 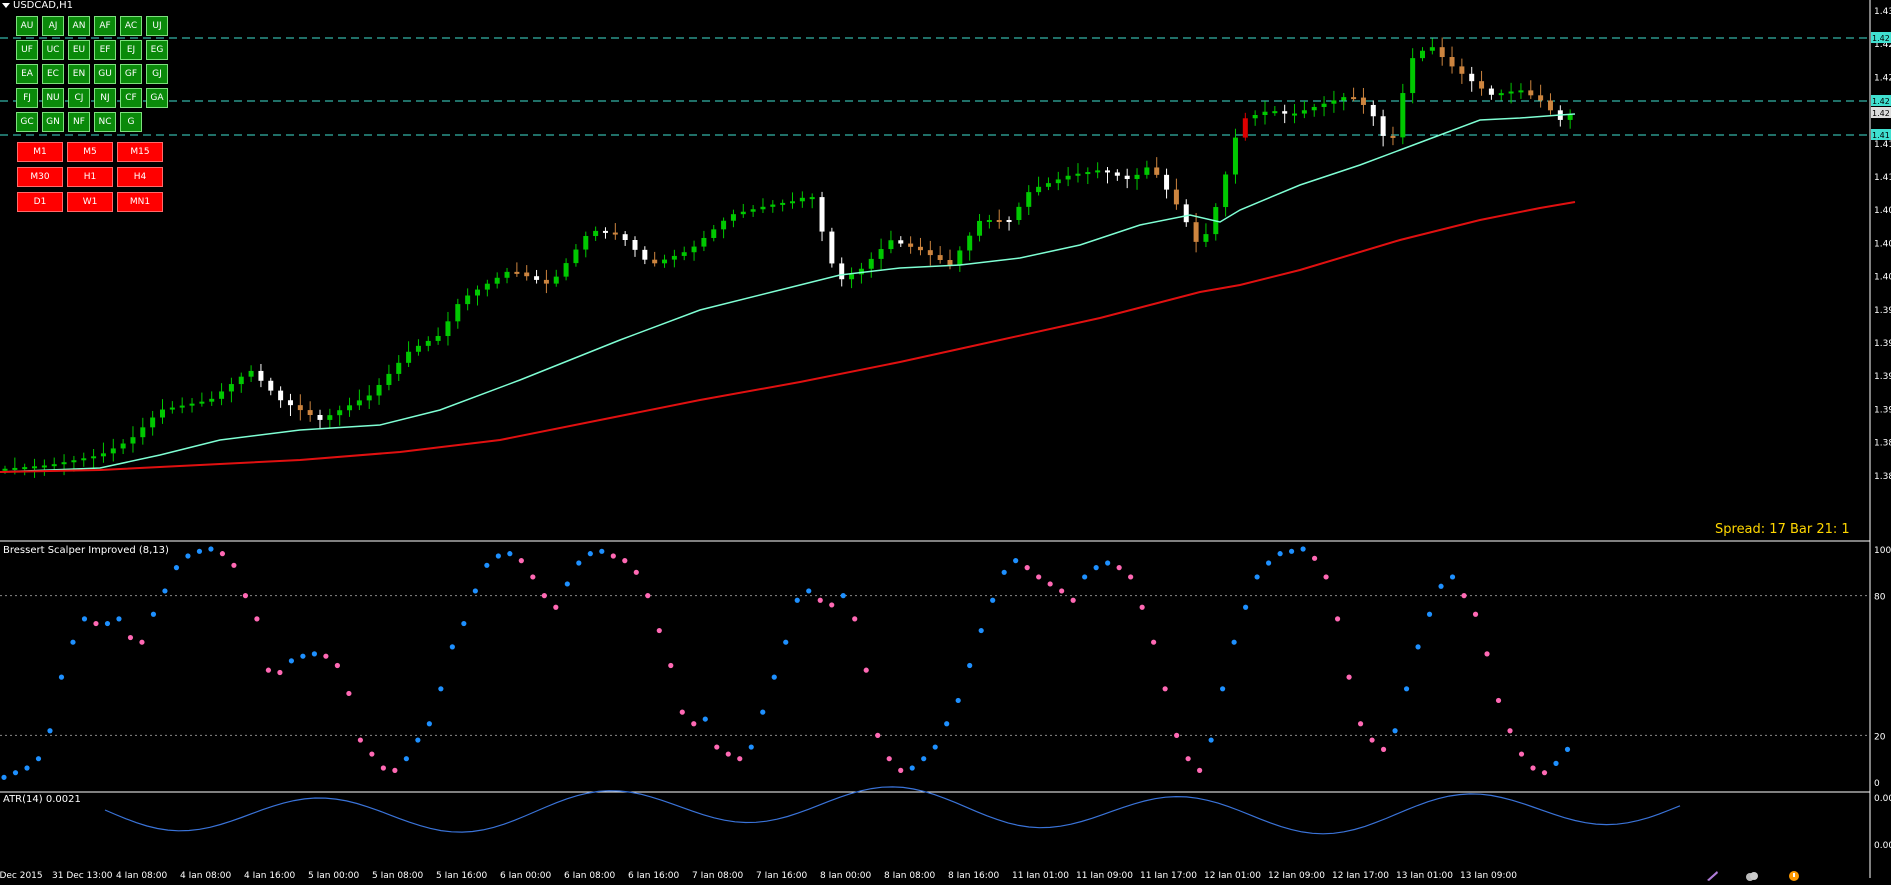 I want to click on symbol-button-nu: NU, so click(x=53, y=98).